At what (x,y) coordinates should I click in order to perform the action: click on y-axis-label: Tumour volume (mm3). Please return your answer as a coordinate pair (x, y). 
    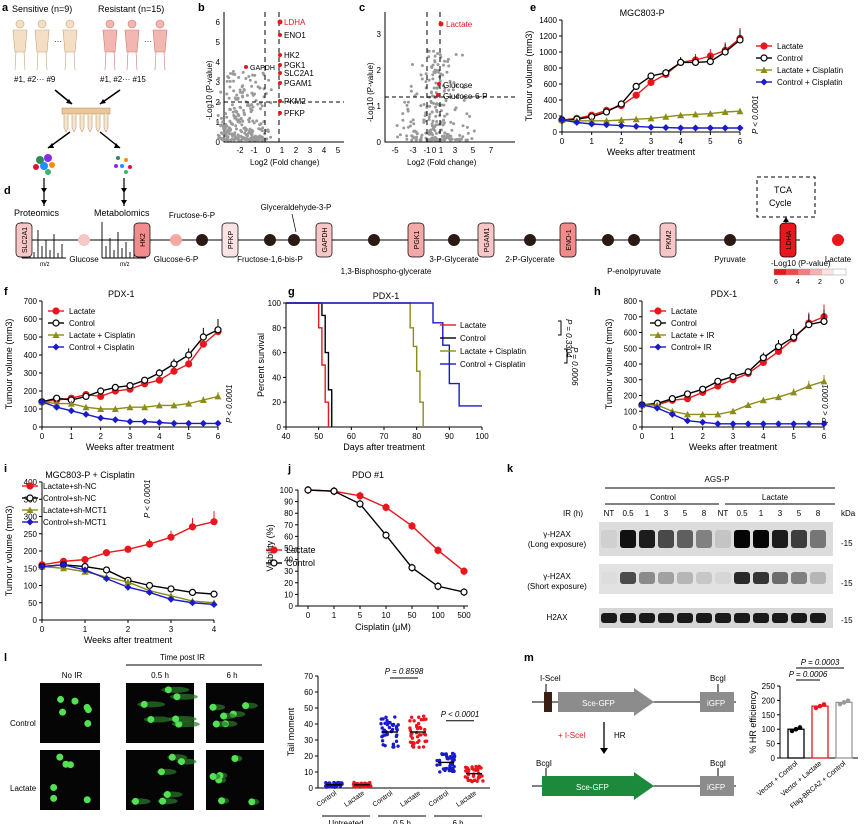
    Looking at the image, I should click on (529, 76).